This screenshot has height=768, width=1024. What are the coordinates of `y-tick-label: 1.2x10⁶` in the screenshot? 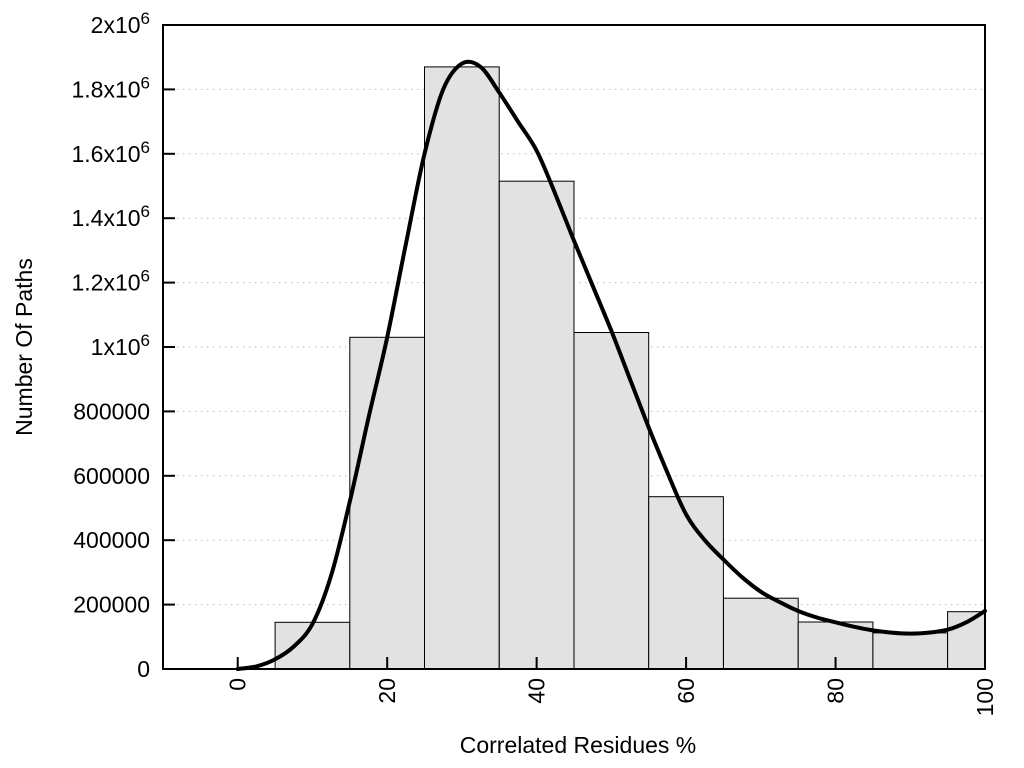 It's located at (110, 281).